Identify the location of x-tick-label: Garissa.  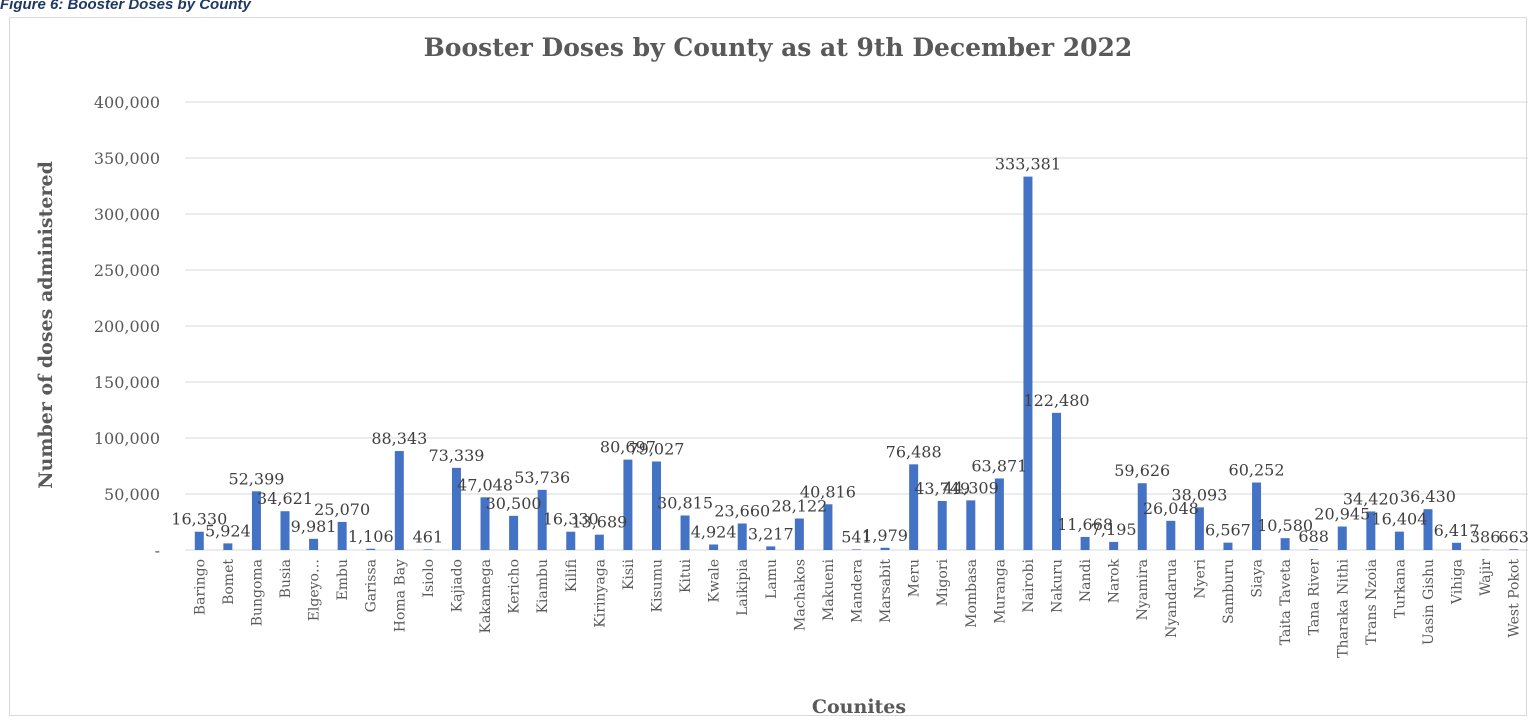
(372, 585).